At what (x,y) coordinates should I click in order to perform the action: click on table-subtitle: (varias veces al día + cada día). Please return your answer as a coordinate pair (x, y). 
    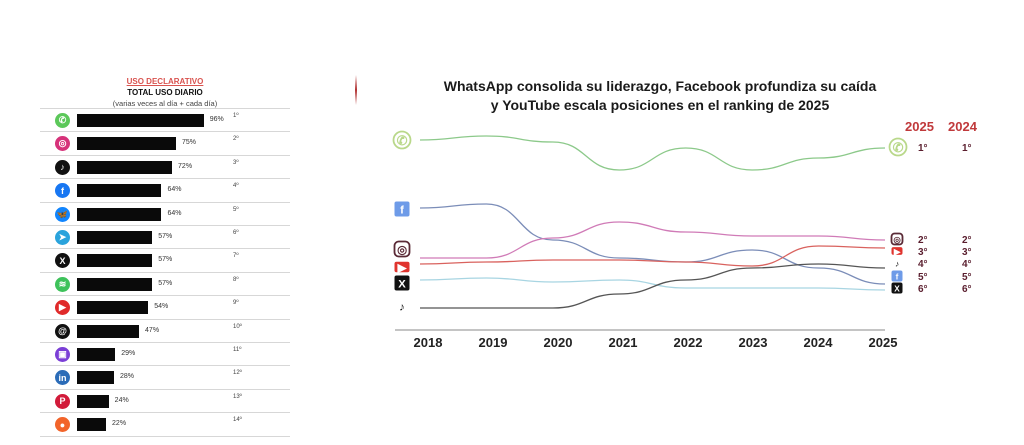
    Looking at the image, I should click on (165, 103).